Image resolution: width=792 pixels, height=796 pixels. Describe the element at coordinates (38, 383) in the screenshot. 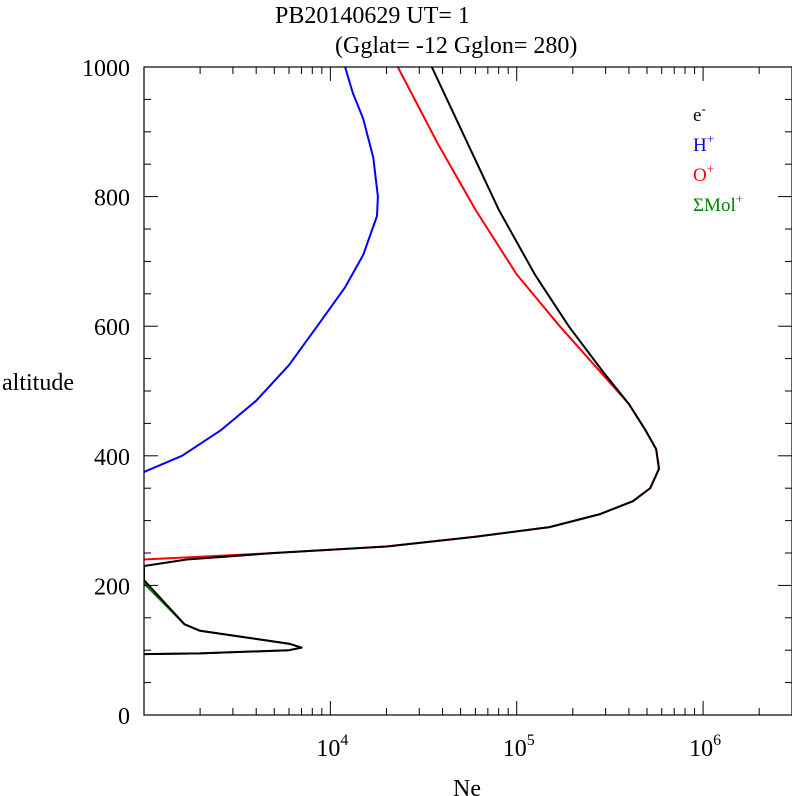

I see `y-axis-label: altitude` at that location.